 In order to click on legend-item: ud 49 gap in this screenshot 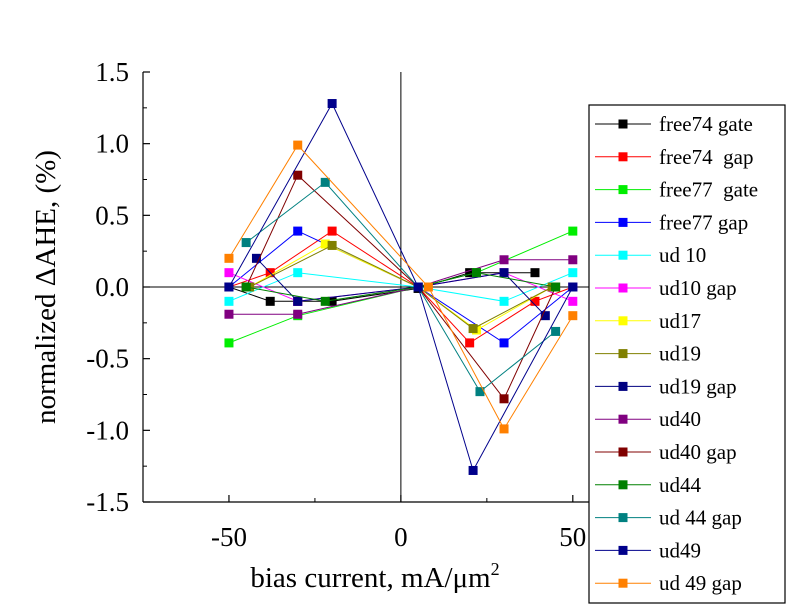, I will do `click(668, 583)`.